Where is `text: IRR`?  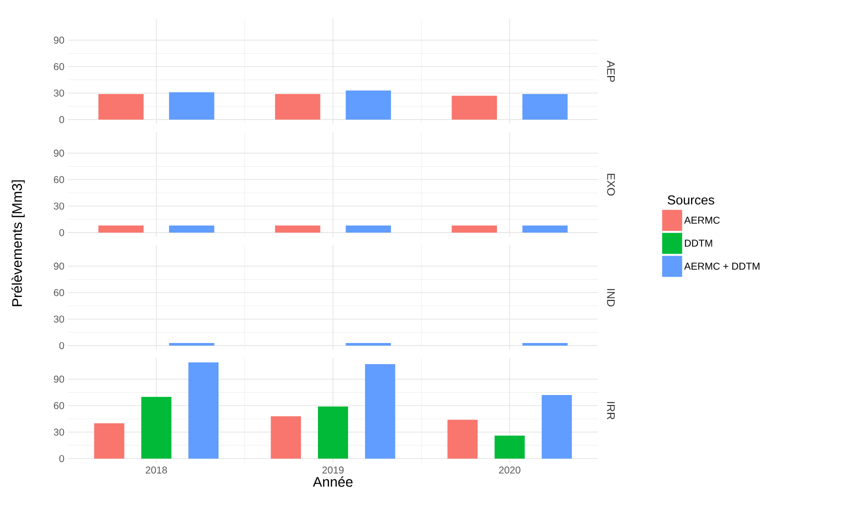 text: IRR is located at coordinates (611, 411).